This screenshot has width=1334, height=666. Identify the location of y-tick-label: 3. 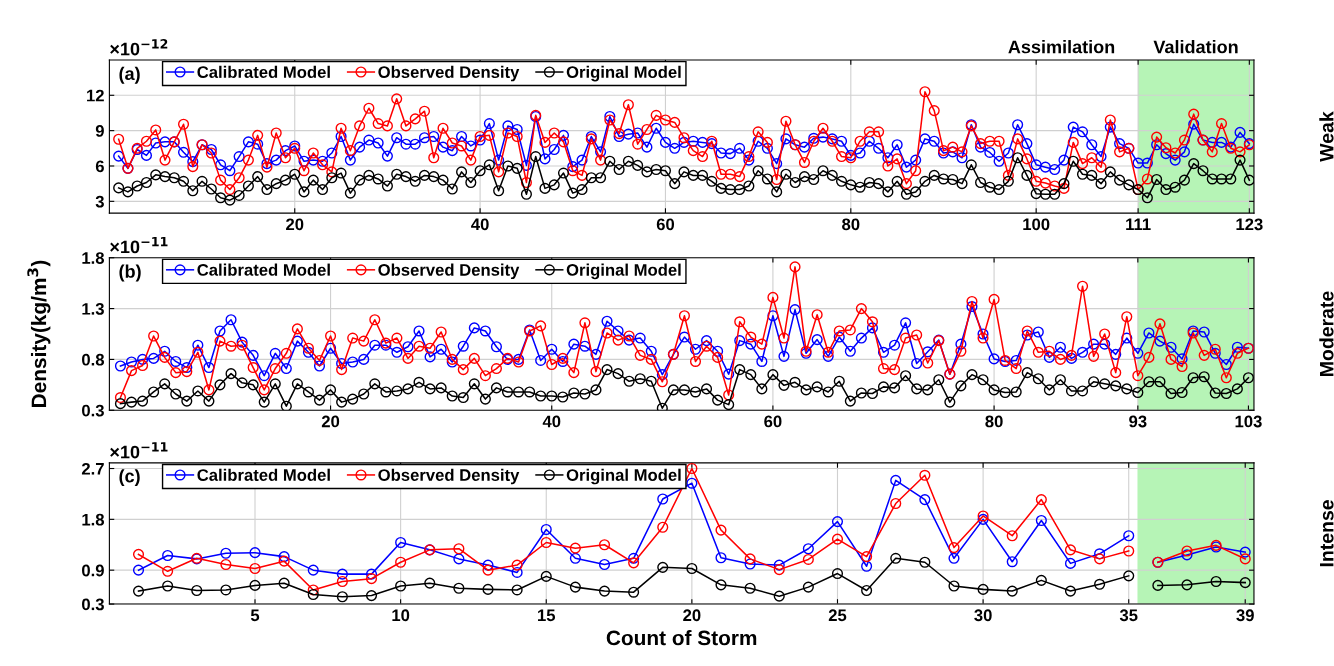
(99, 201).